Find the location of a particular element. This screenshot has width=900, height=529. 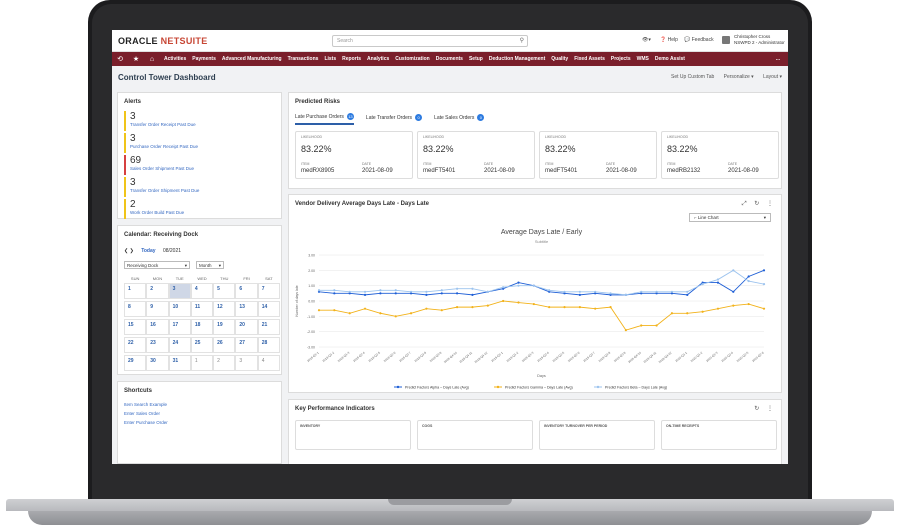

calendar-day: 26 is located at coordinates (224, 345).